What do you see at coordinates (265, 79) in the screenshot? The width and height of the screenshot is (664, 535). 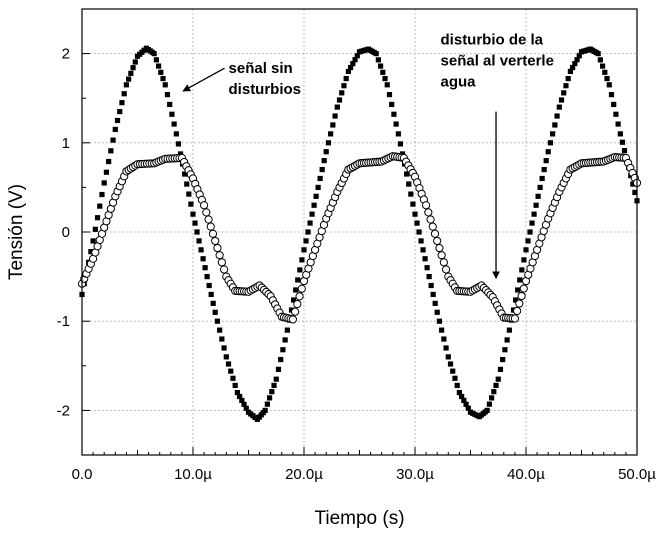 I see `annotation-0-text: señal sin disturbios` at bounding box center [265, 79].